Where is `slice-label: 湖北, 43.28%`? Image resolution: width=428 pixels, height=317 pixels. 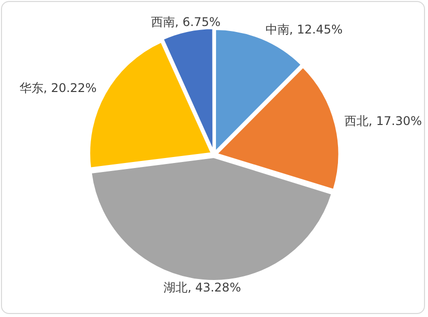
slice-label: 湖北, 43.28% is located at coordinates (202, 287).